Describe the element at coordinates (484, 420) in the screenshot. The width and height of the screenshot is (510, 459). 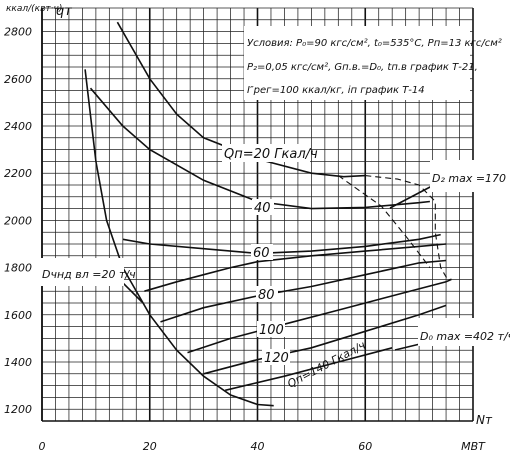
I see `x-axis-symbol: Nт` at that location.